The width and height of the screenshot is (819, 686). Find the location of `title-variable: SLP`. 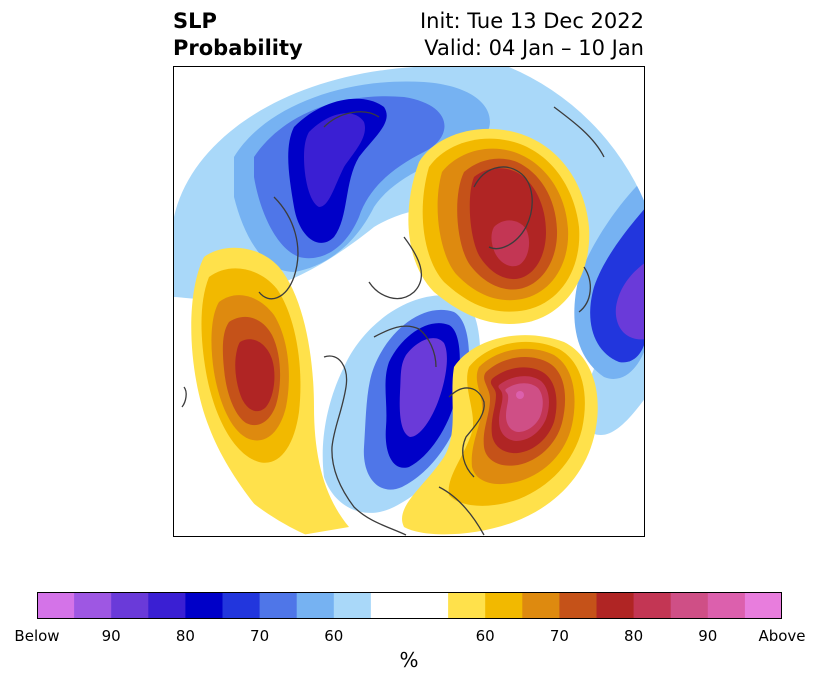

title-variable: SLP is located at coordinates (195, 21).